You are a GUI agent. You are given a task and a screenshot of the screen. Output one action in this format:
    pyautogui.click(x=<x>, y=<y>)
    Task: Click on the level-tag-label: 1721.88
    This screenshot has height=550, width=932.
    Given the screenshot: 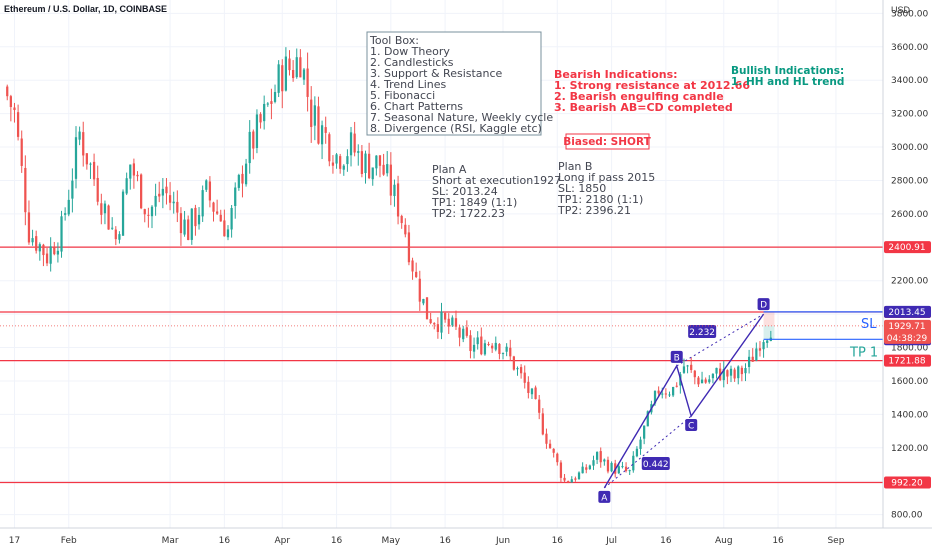 What is the action you would take?
    pyautogui.click(x=906, y=362)
    